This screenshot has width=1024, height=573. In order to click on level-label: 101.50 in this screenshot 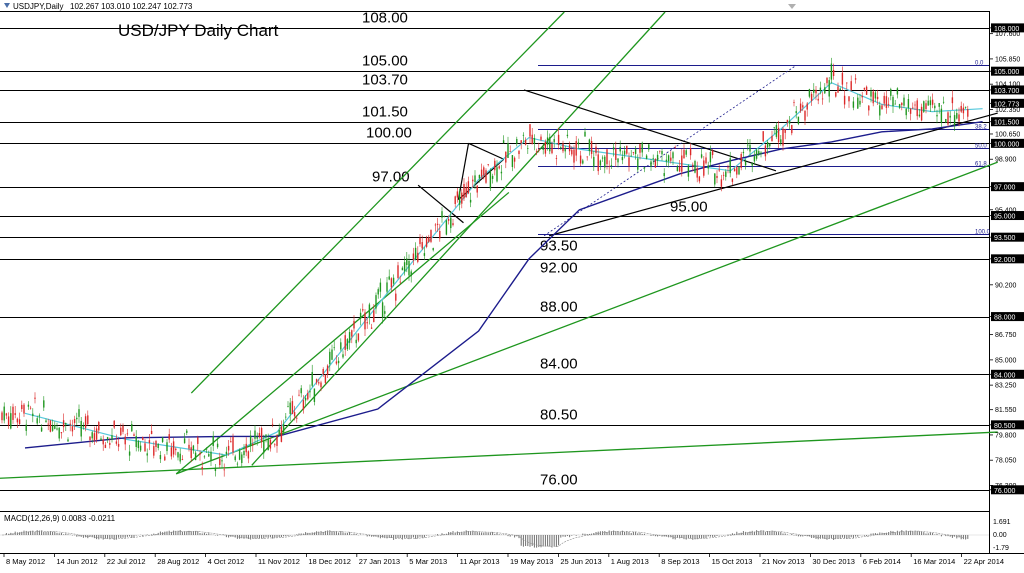, I will do `click(385, 112)`.